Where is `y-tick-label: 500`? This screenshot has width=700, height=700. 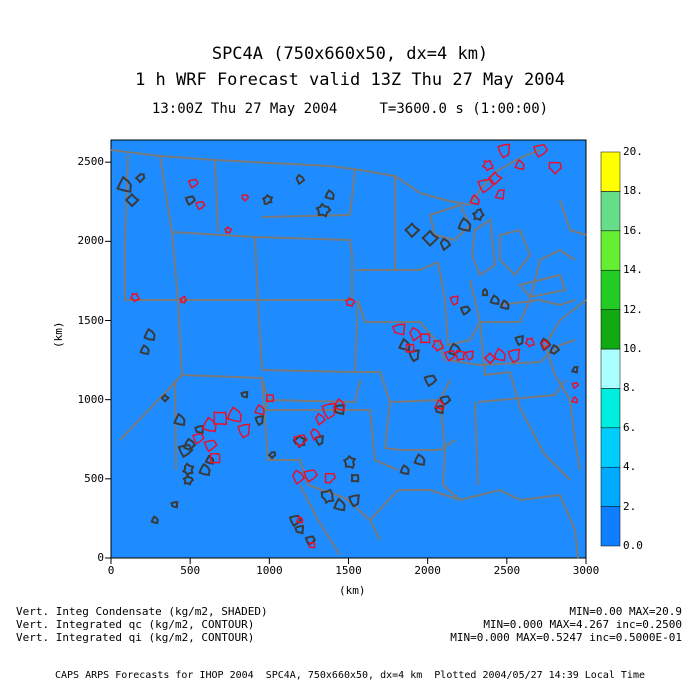
y-tick-label: 500 is located at coordinates (94, 478).